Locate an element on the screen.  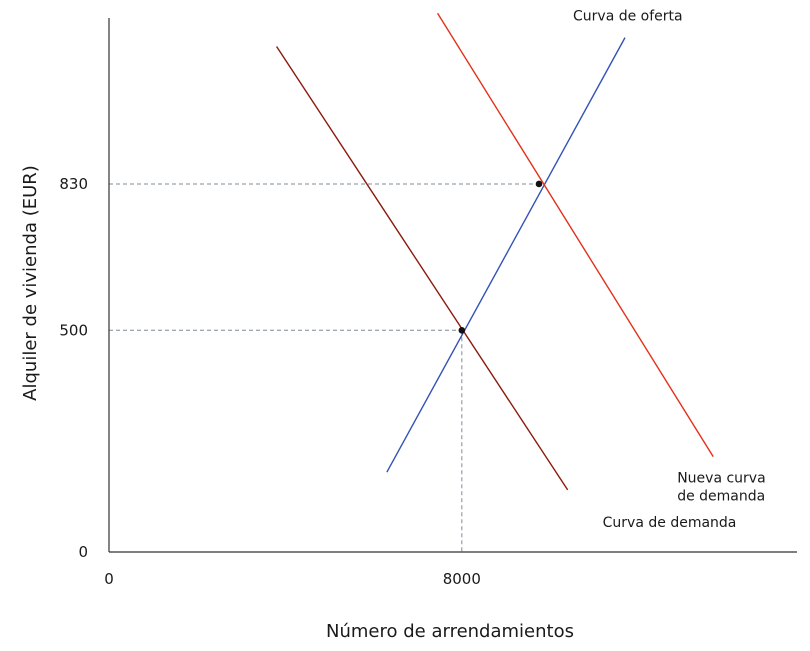
y-tick-label-500: 500 is located at coordinates (73, 330).